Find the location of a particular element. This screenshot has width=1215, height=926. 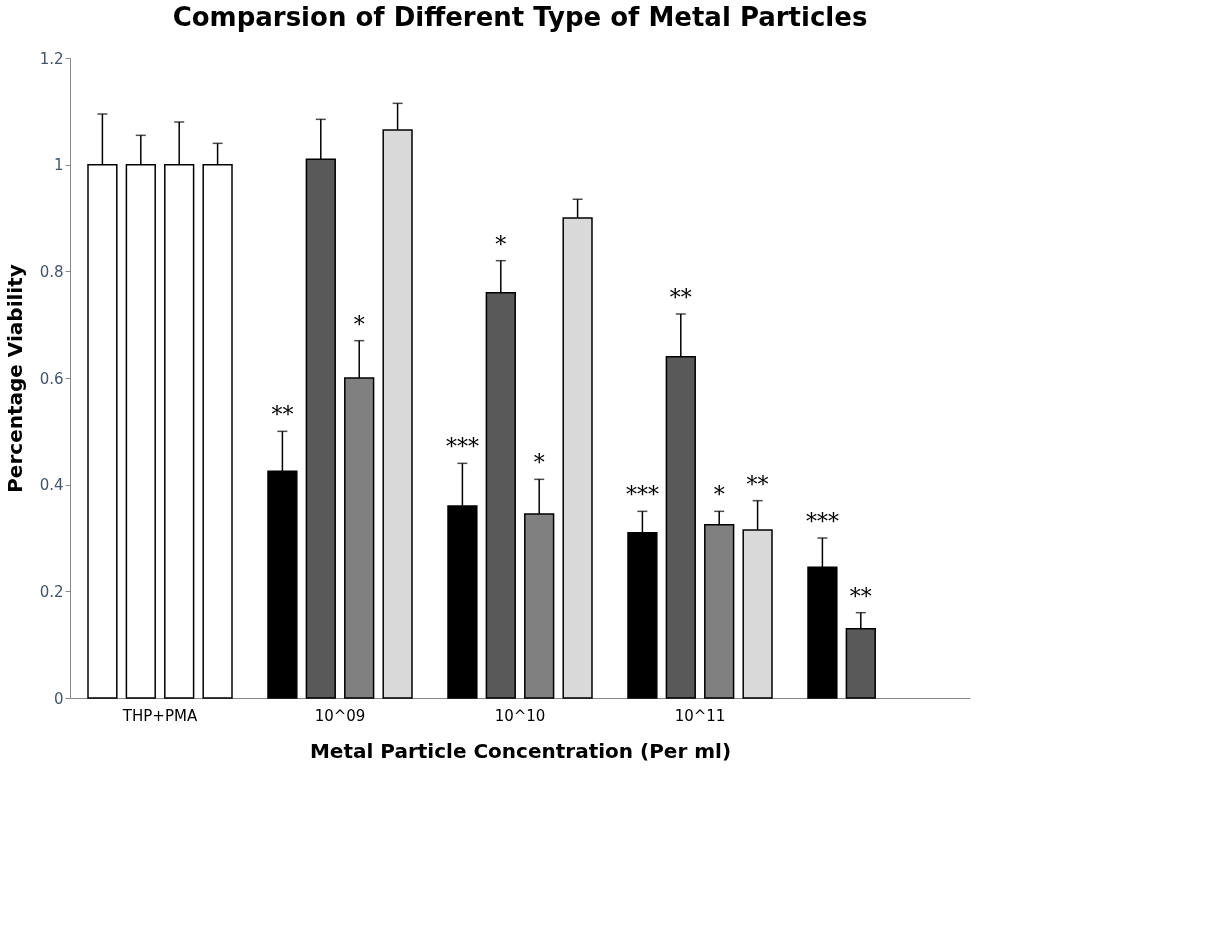

y-tick-label: 0.4 is located at coordinates (51, 485).